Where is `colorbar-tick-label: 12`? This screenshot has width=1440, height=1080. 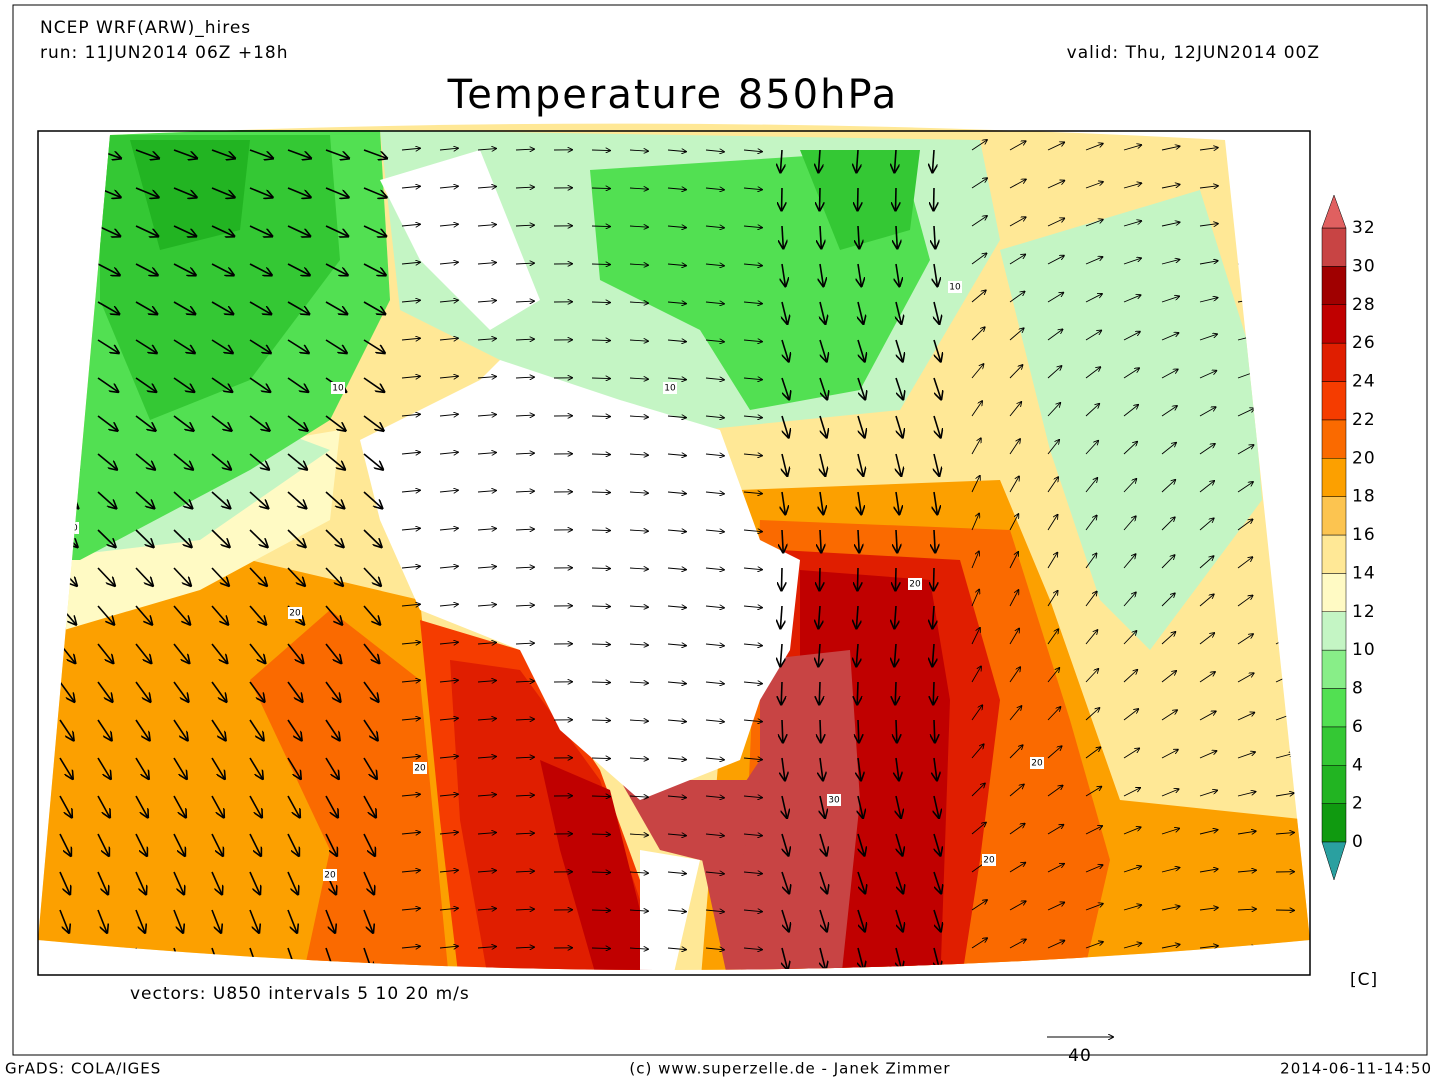
colorbar-tick-label: 12 is located at coordinates (1364, 612).